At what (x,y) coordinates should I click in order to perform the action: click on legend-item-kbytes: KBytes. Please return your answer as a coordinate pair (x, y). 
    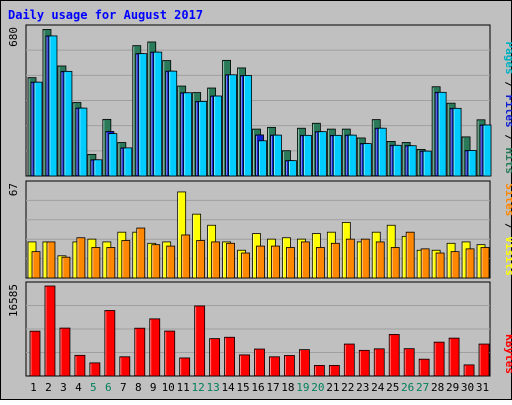
    Looking at the image, I should click on (507, 354).